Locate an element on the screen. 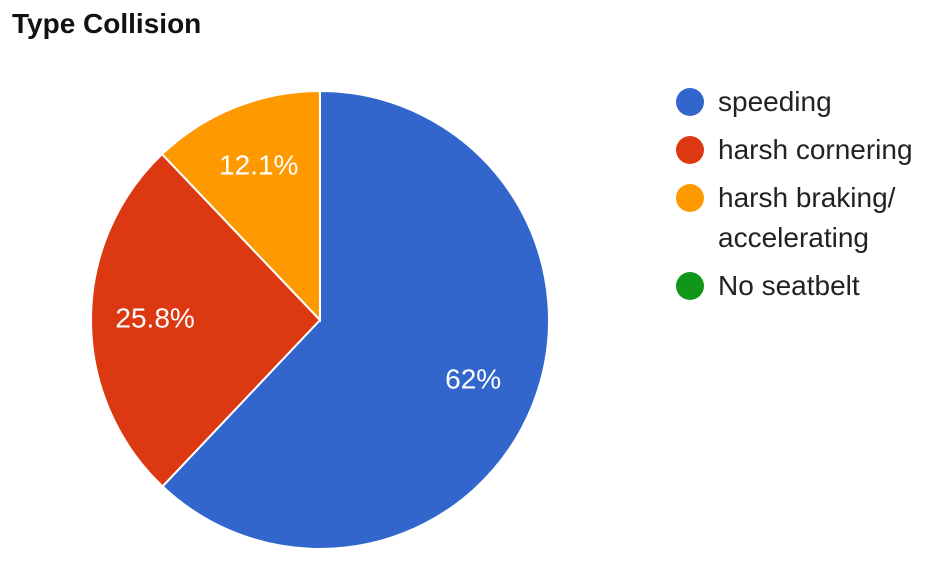 Image resolution: width=944 pixels, height=562 pixels. slice-label: 62% is located at coordinates (473, 378).